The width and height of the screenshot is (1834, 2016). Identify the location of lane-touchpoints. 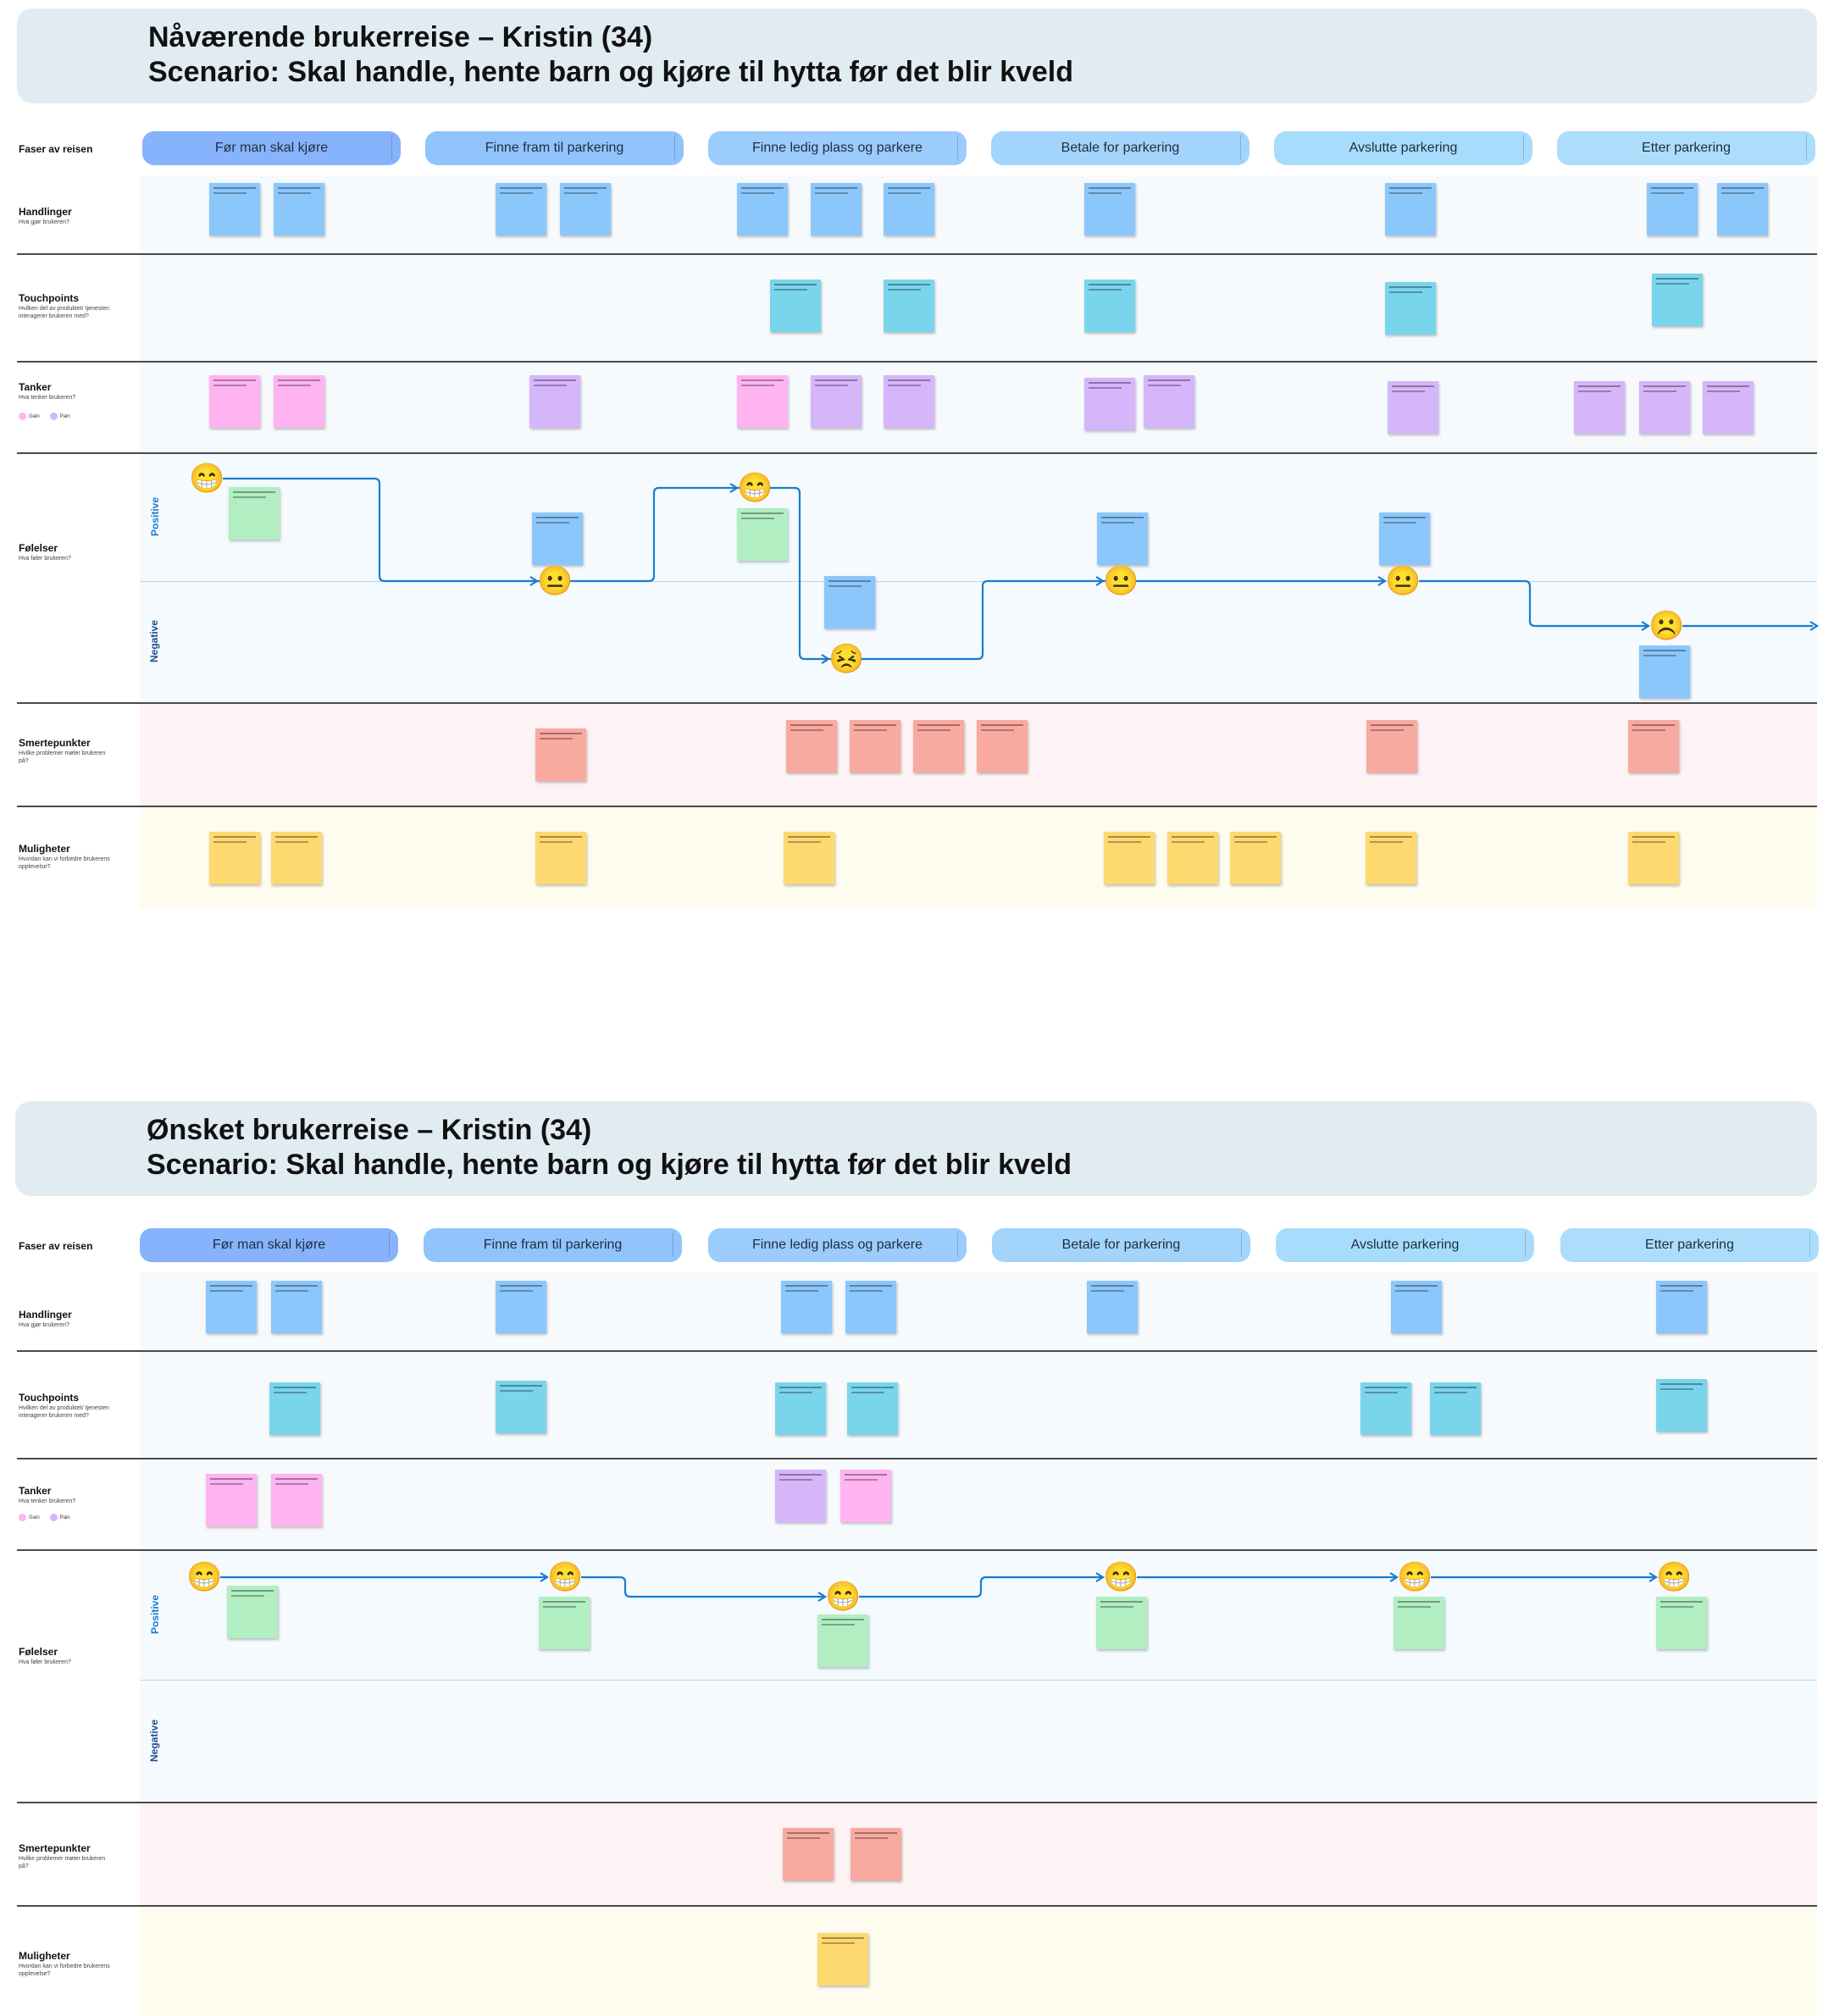
(978, 308).